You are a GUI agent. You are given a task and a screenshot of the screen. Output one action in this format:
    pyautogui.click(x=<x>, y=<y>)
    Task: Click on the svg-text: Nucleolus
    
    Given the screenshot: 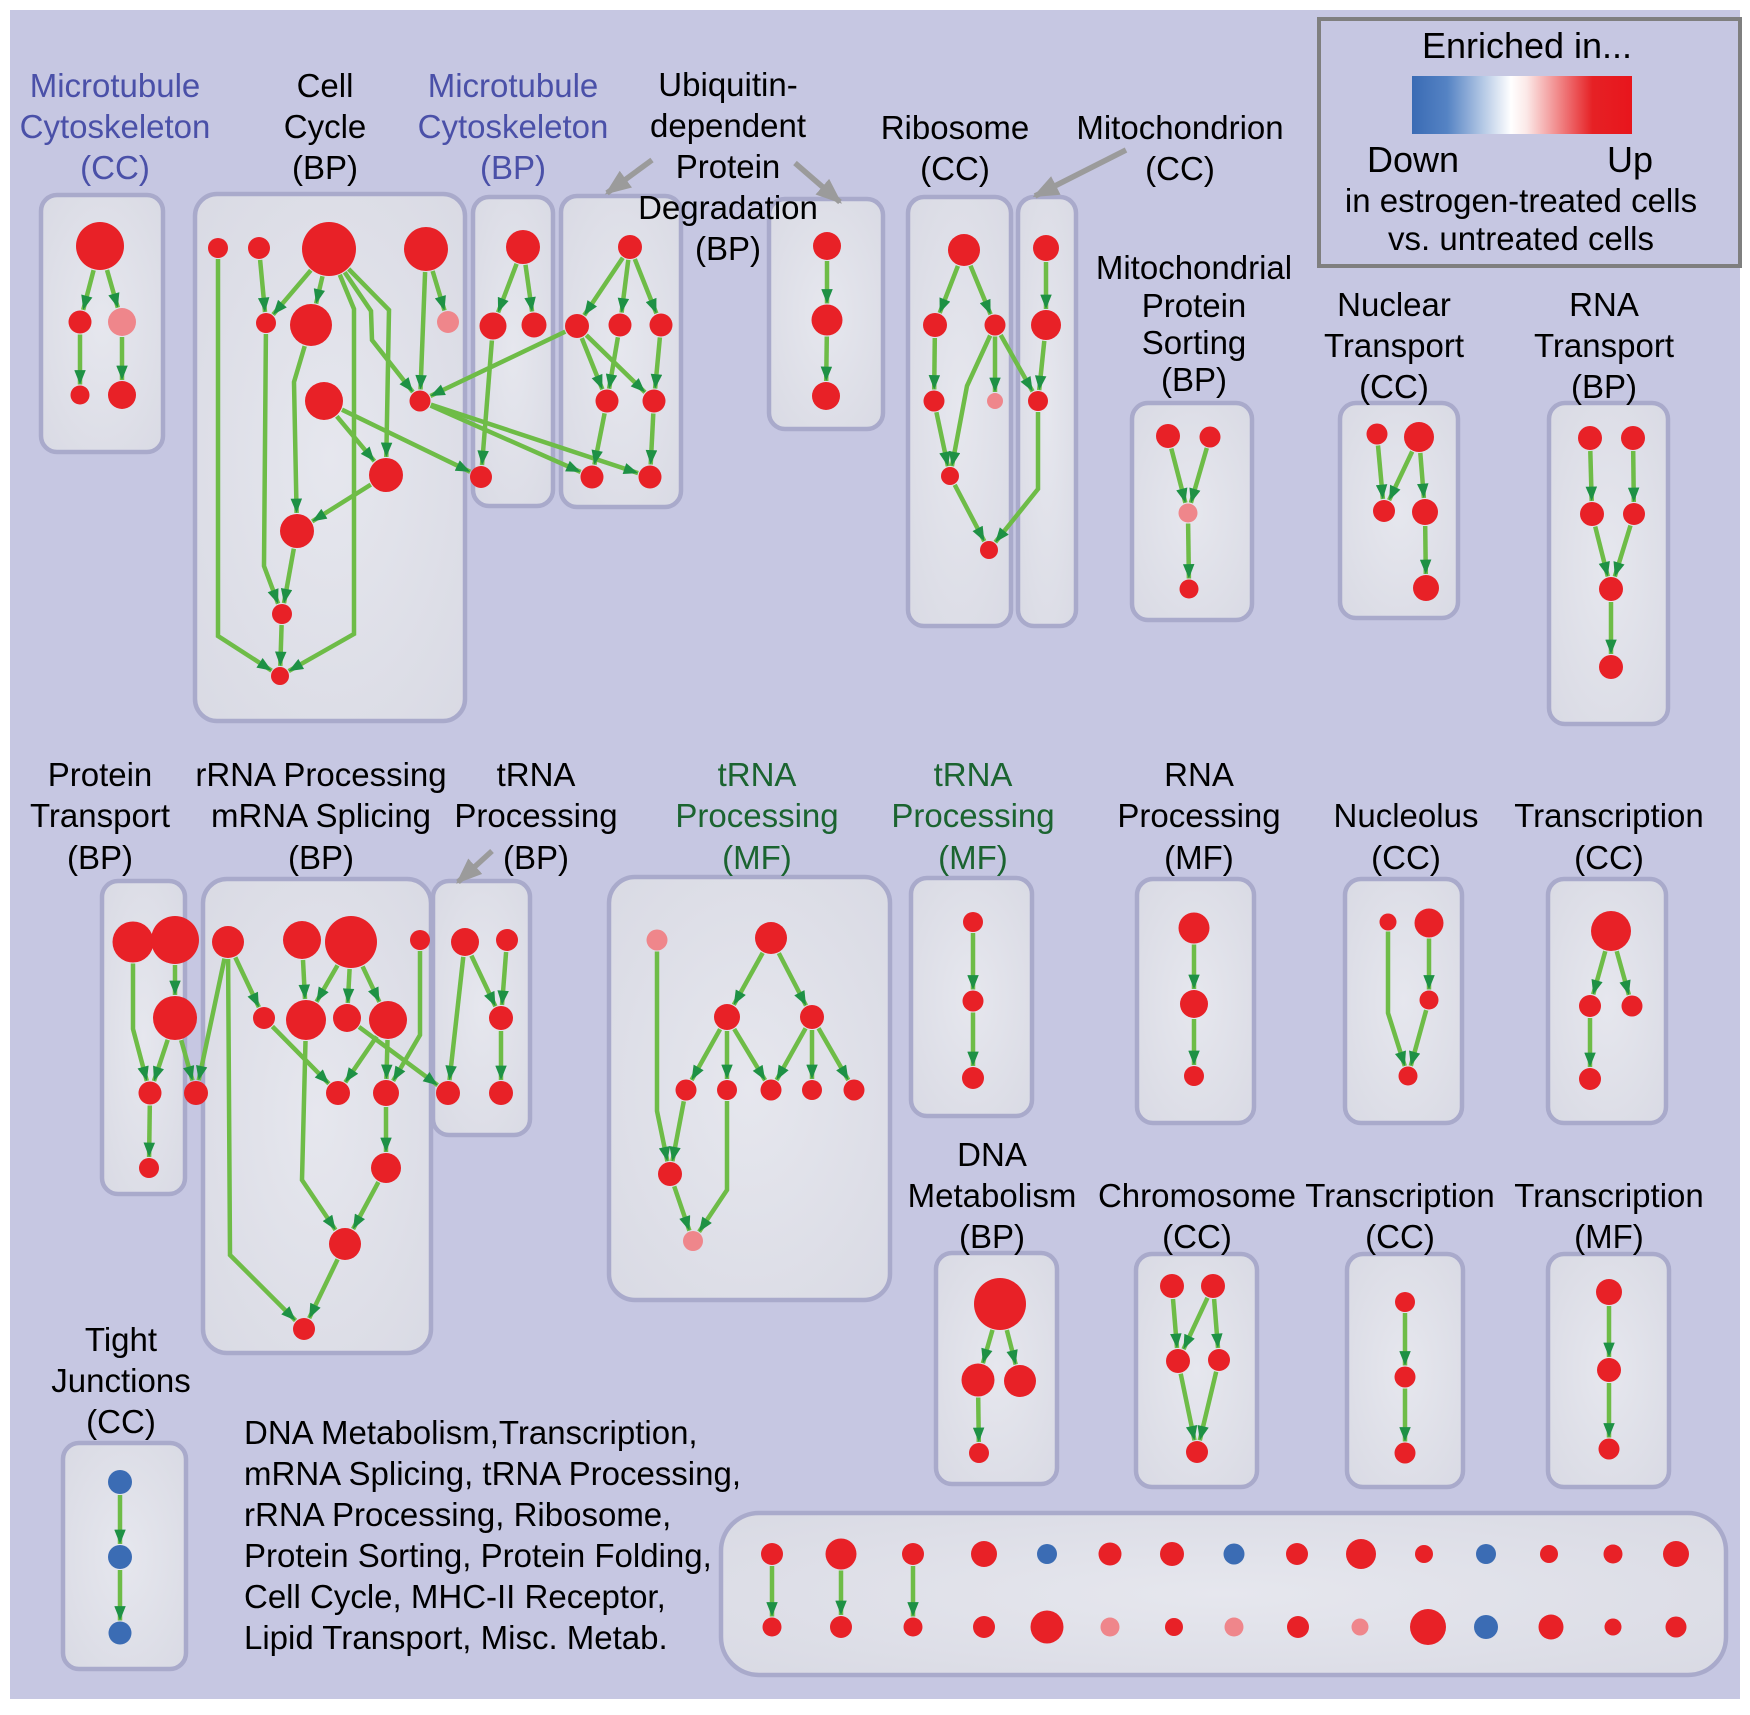 What is the action you would take?
    pyautogui.click(x=1406, y=815)
    